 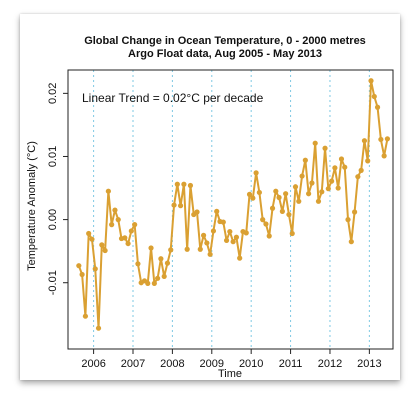 What do you see at coordinates (57, 189) in the screenshot?
I see `y-axis: -0.01 0.00 0.01 0.02` at bounding box center [57, 189].